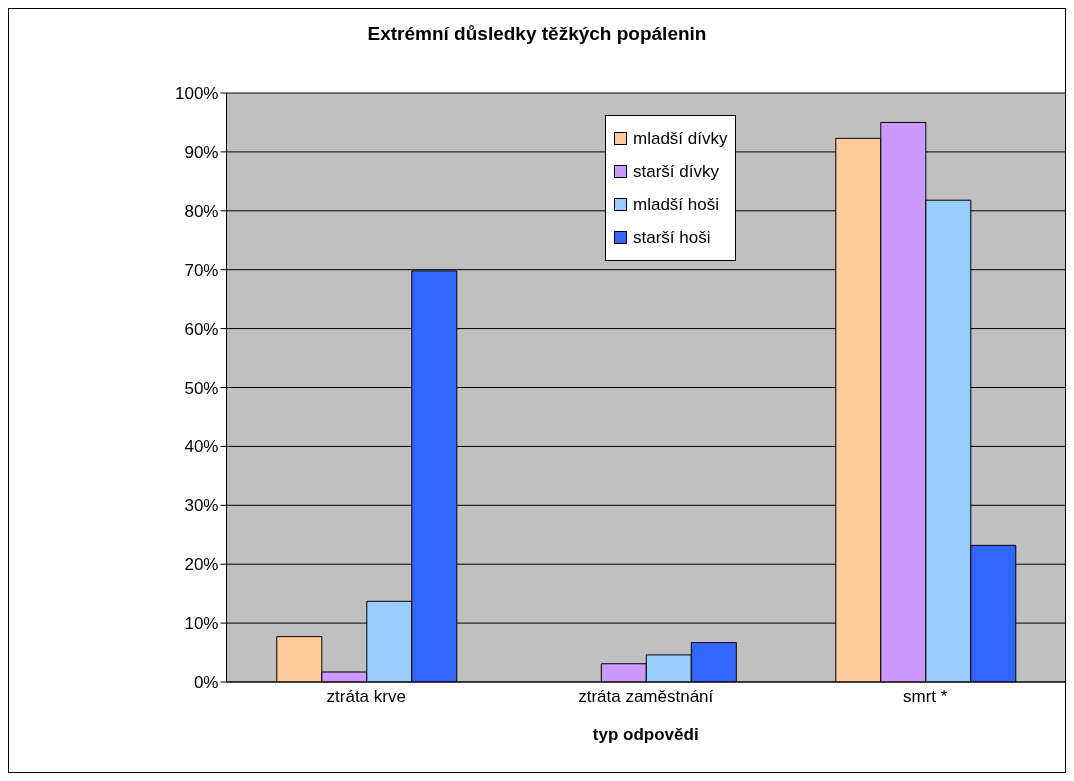  I want to click on legend-label: starší dívky, so click(676, 172).